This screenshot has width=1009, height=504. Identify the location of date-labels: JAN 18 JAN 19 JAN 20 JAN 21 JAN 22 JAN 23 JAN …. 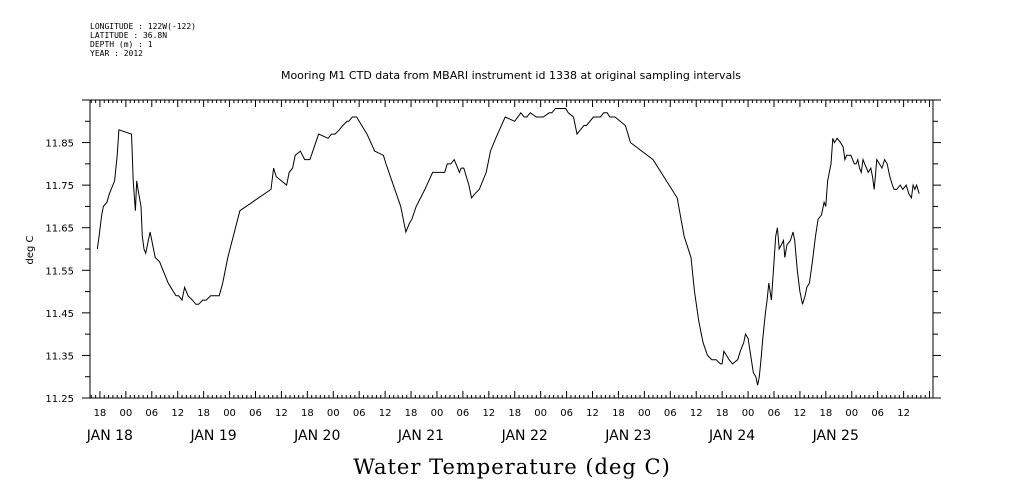
(472, 436).